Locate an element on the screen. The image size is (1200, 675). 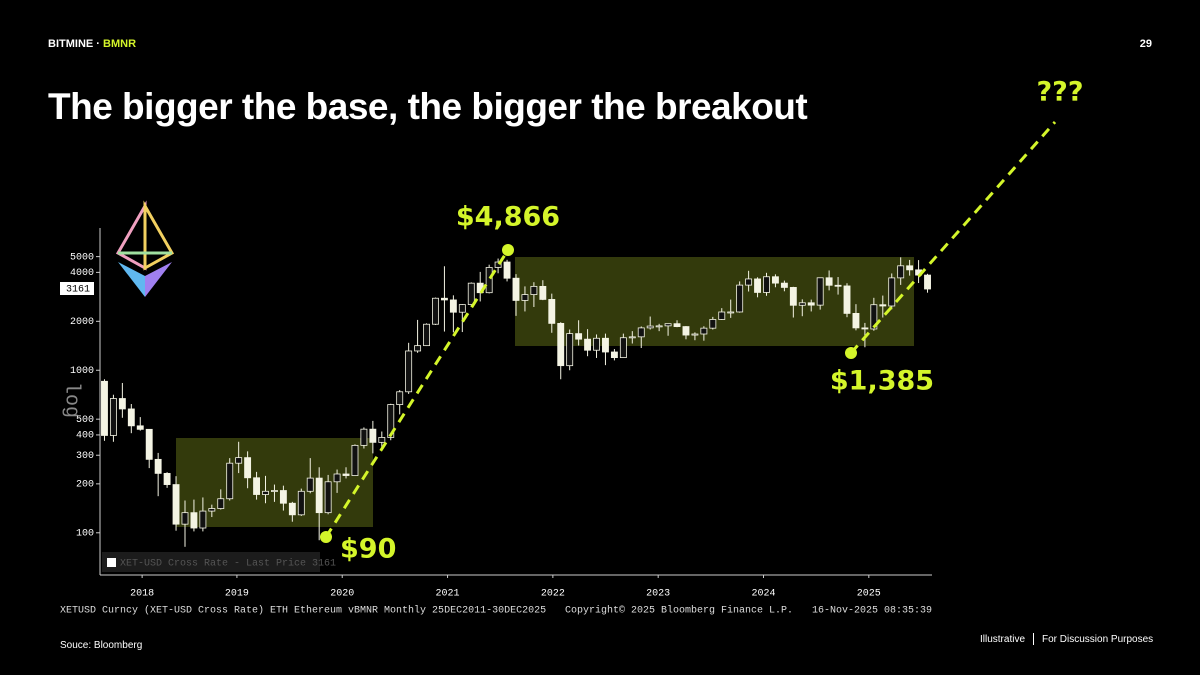
source: Souce: Bloomberg is located at coordinates (101, 645).